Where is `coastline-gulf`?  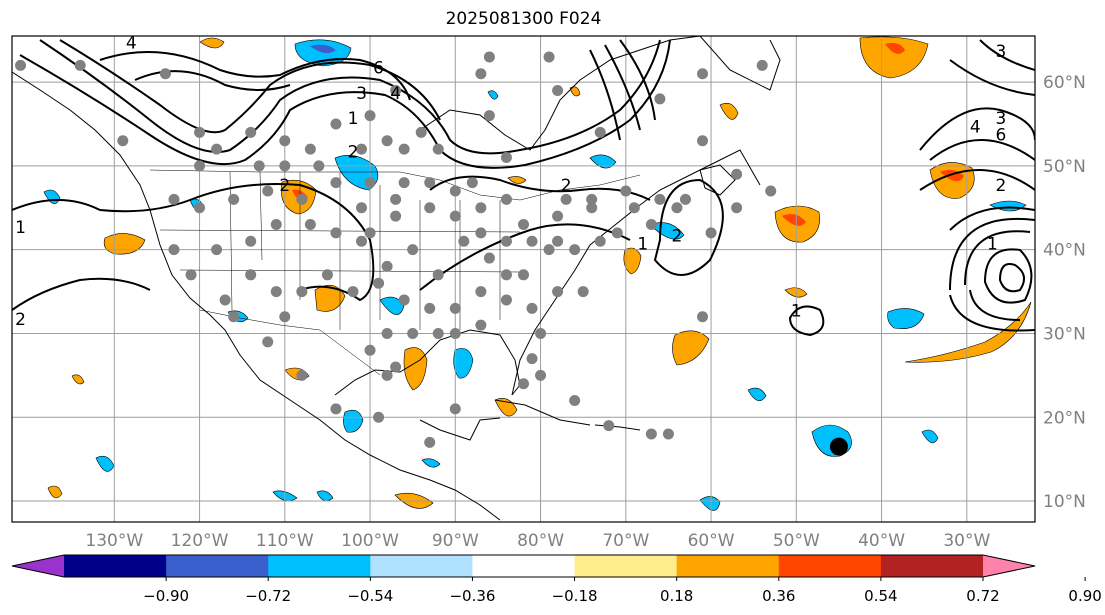 coastline-gulf is located at coordinates (427, 362).